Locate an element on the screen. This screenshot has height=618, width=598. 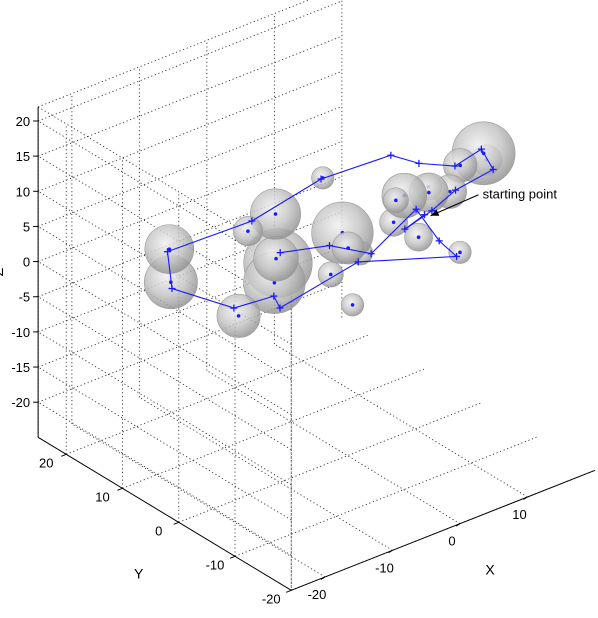
annotation-arrow is located at coordinates (454, 205).